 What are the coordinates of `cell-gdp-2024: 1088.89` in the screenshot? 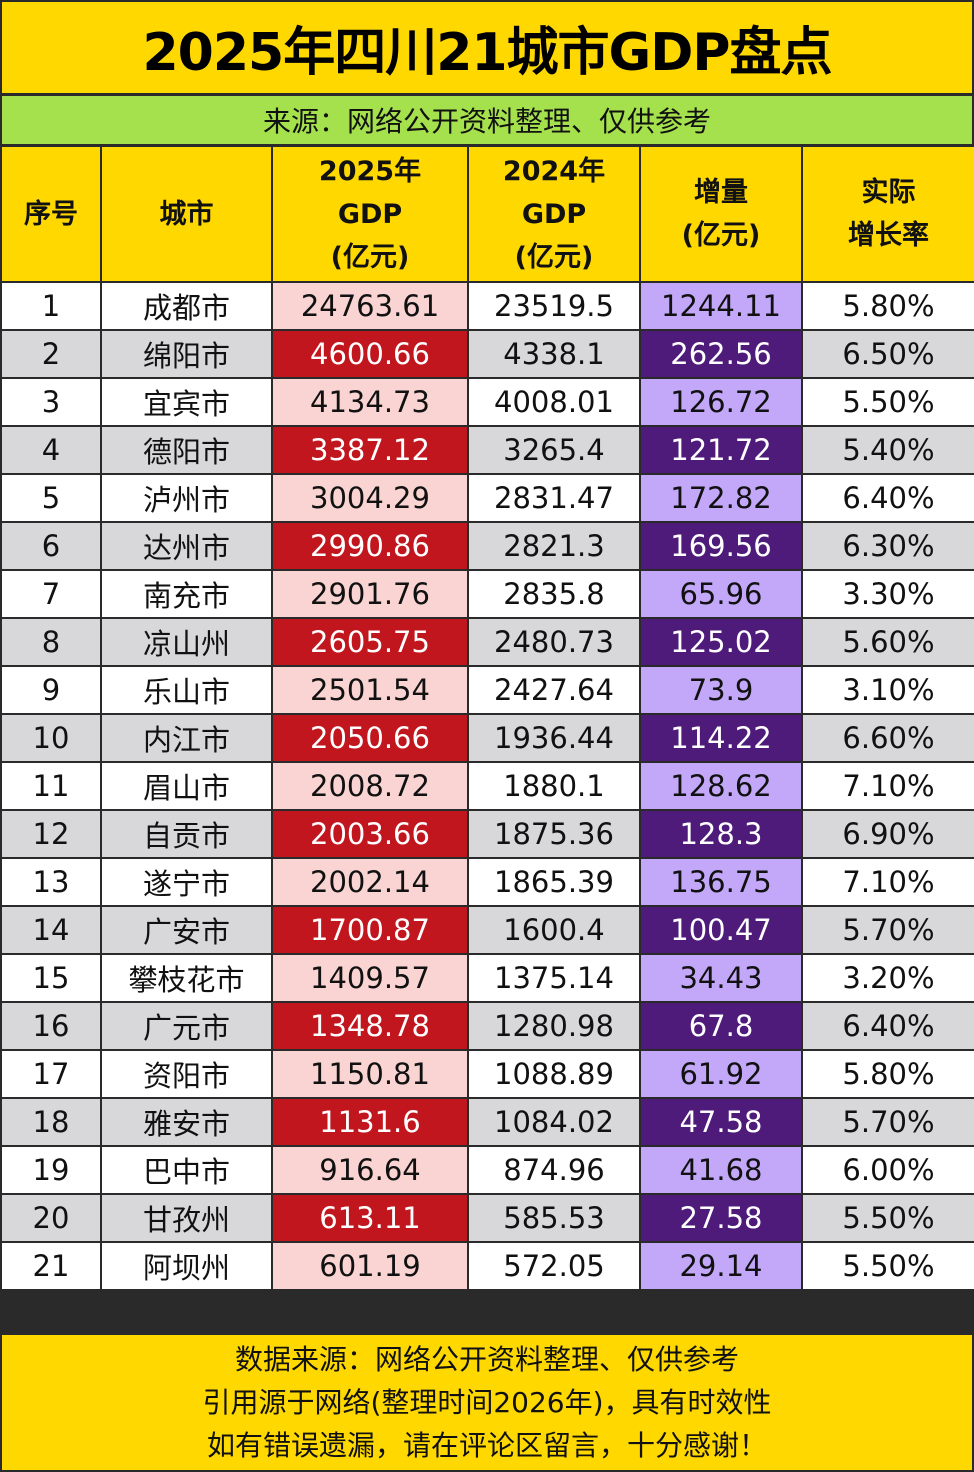 It's located at (554, 1074).